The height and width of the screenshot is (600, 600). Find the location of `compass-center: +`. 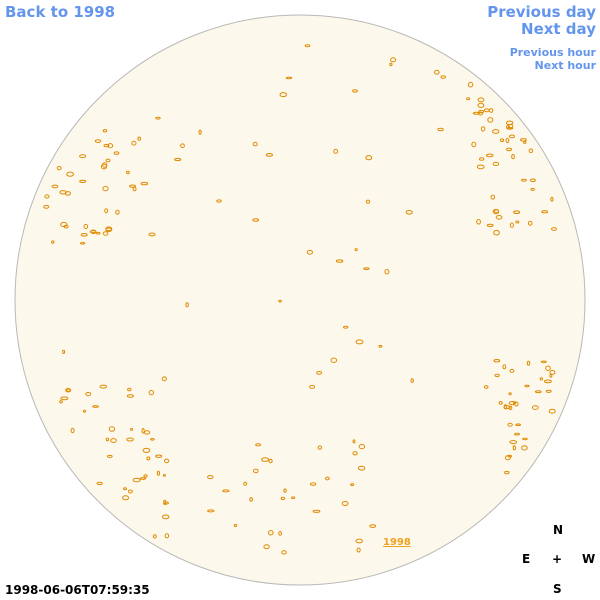

compass-center: + is located at coordinates (557, 559).